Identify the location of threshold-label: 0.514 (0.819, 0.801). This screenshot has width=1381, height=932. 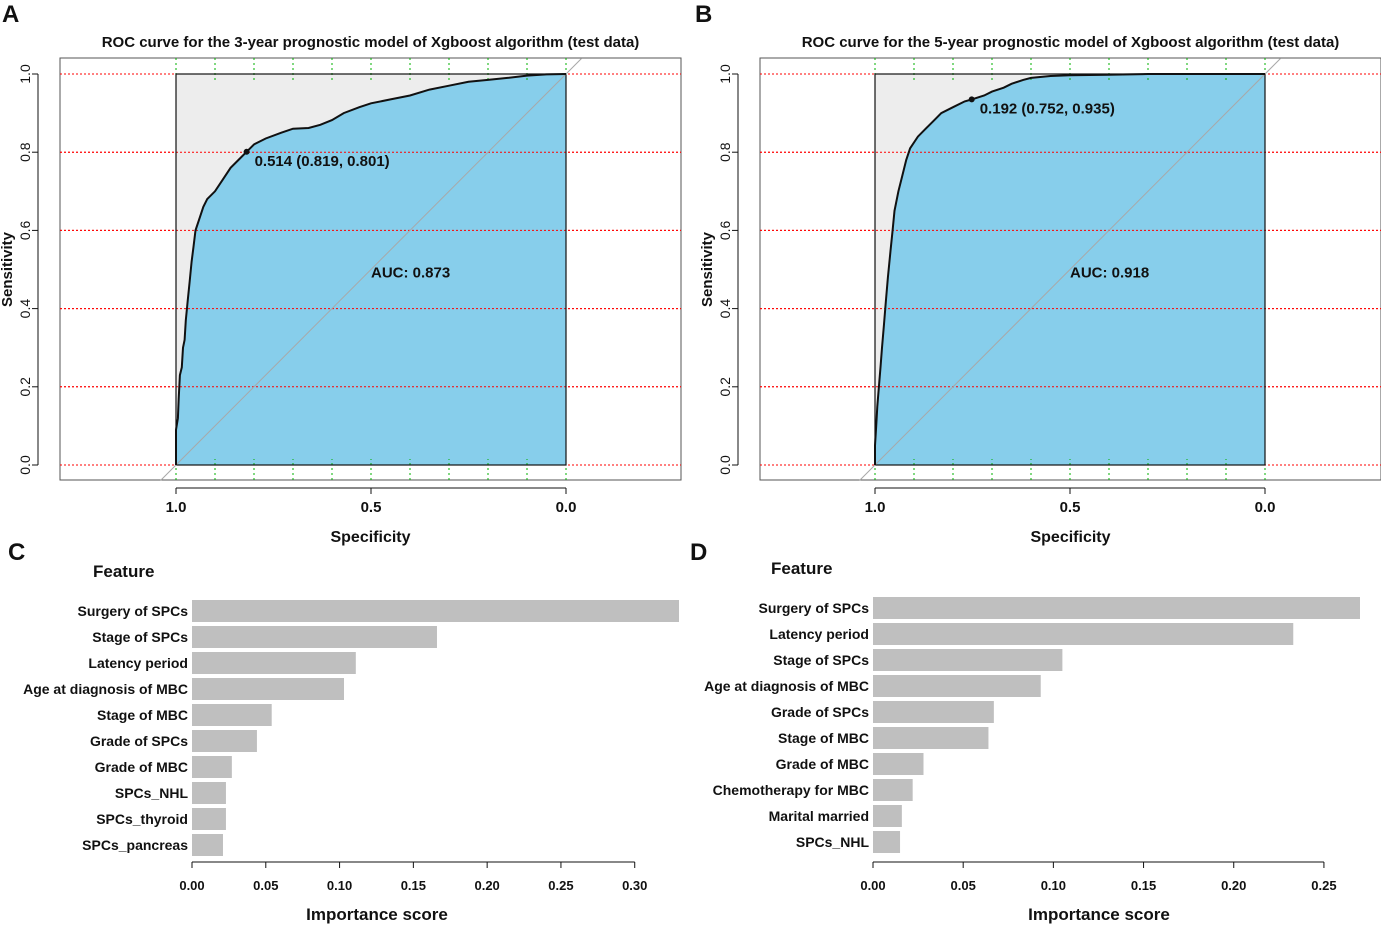
(322, 161).